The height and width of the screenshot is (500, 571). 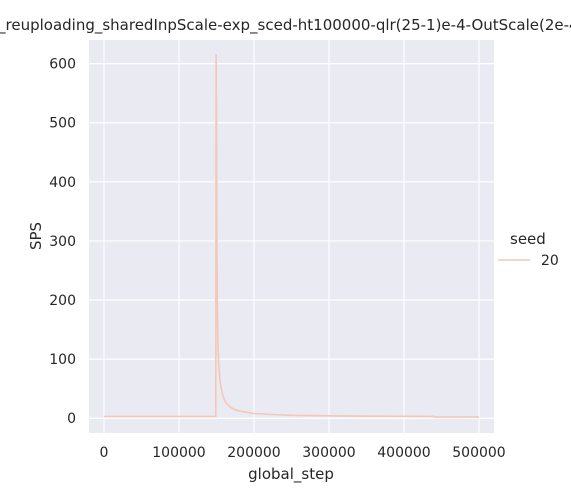 What do you see at coordinates (178, 453) in the screenshot?
I see `x-tick-label: 100000` at bounding box center [178, 453].